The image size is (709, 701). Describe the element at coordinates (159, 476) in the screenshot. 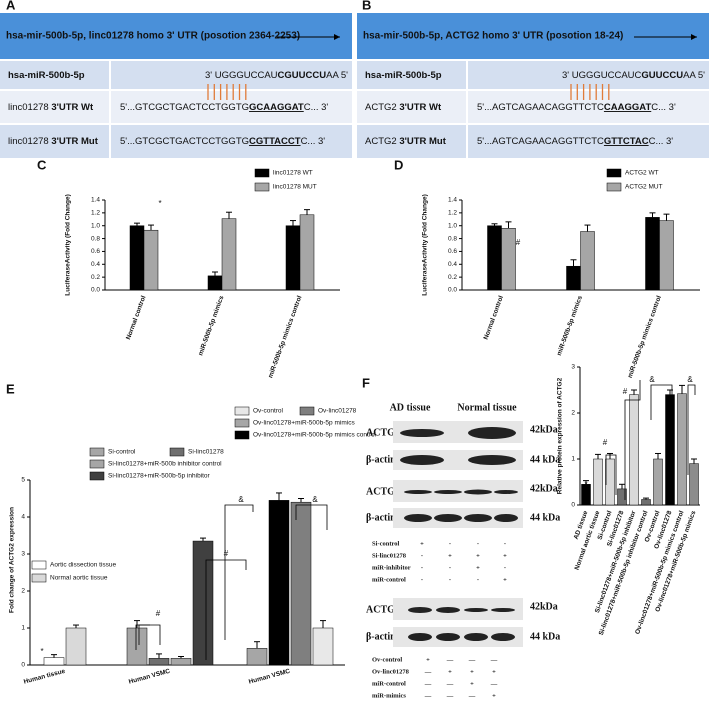

I see `legend-label: Si-linc01278+miR-500b-5p inhibitor` at that location.